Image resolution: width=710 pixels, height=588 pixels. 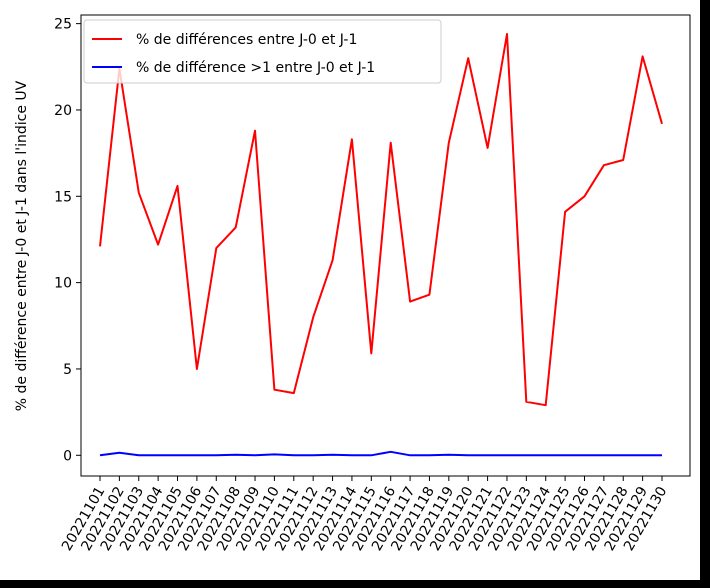 I want to click on y-tick-label: 15, so click(x=63, y=197).